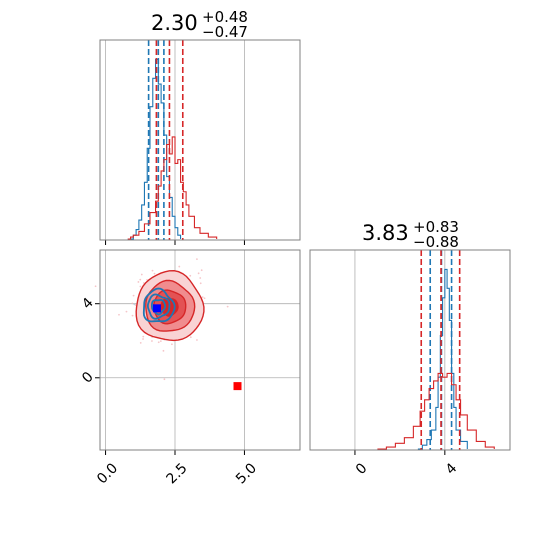 This screenshot has height=550, width=550. What do you see at coordinates (225, 32) in the screenshot?
I see `title-1-lower: −0.47` at bounding box center [225, 32].